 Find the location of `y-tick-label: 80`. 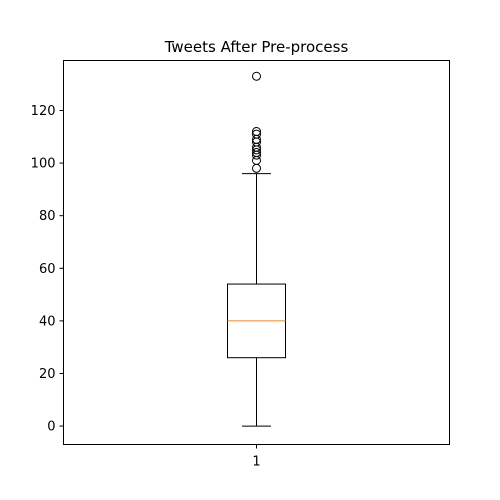

y-tick-label: 80 is located at coordinates (47, 216).